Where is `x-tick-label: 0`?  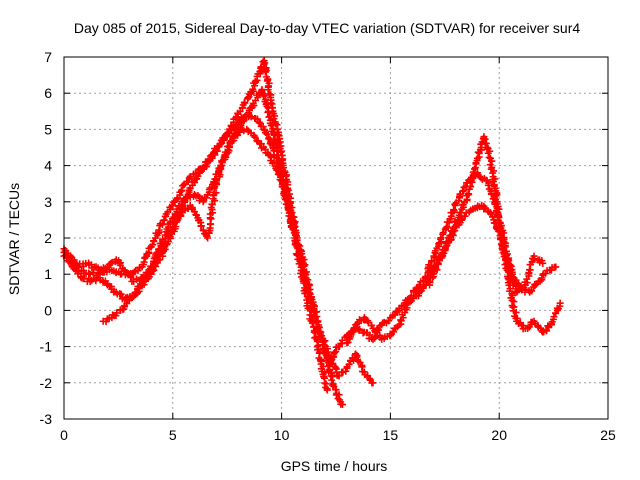 x-tick-label: 0 is located at coordinates (64, 435).